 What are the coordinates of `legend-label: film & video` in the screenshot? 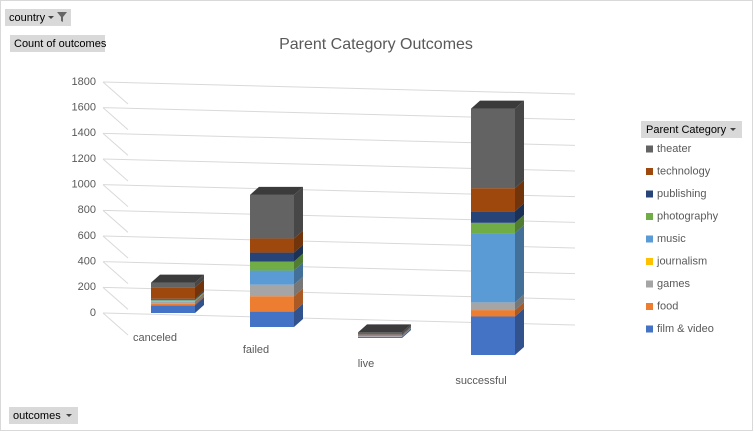 It's located at (685, 329).